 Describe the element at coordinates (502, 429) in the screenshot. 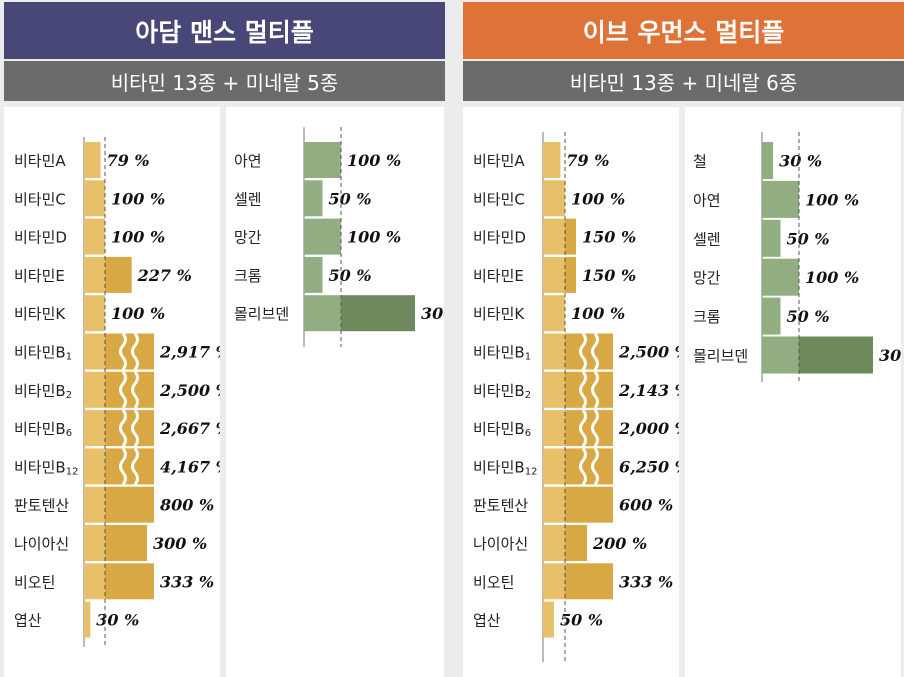

I see `category-label: 비타민B6` at that location.